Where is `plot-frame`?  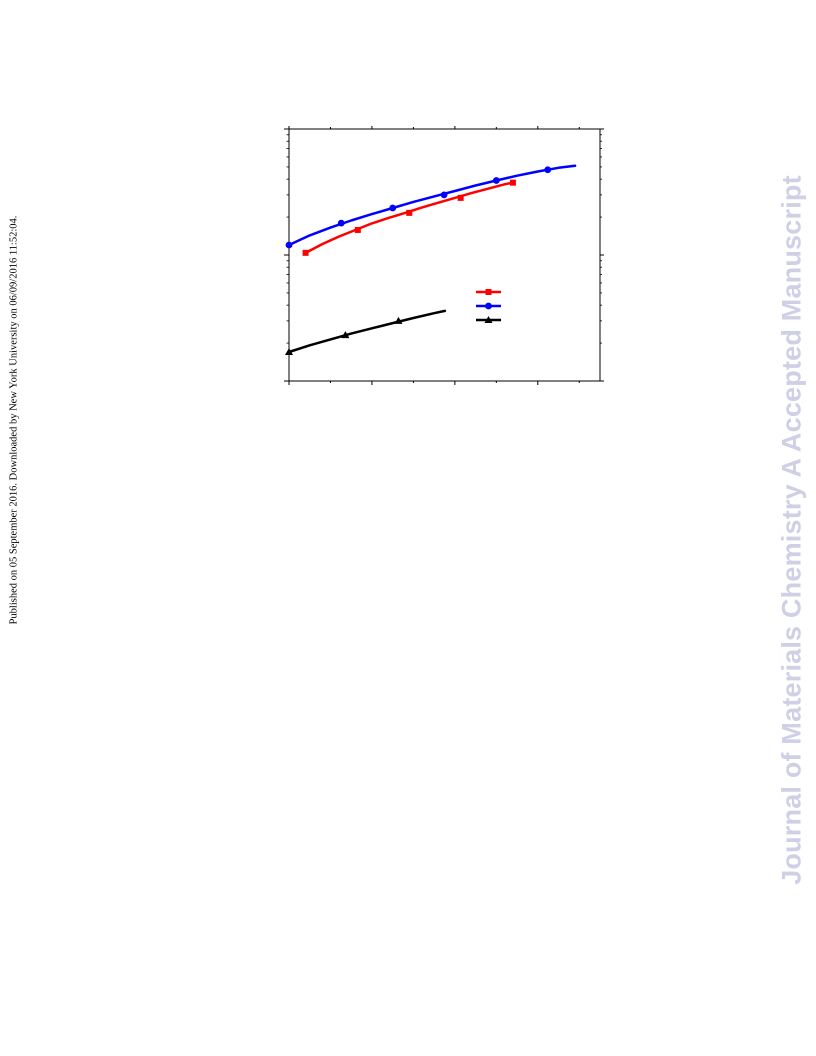
plot-frame is located at coordinates (444, 255).